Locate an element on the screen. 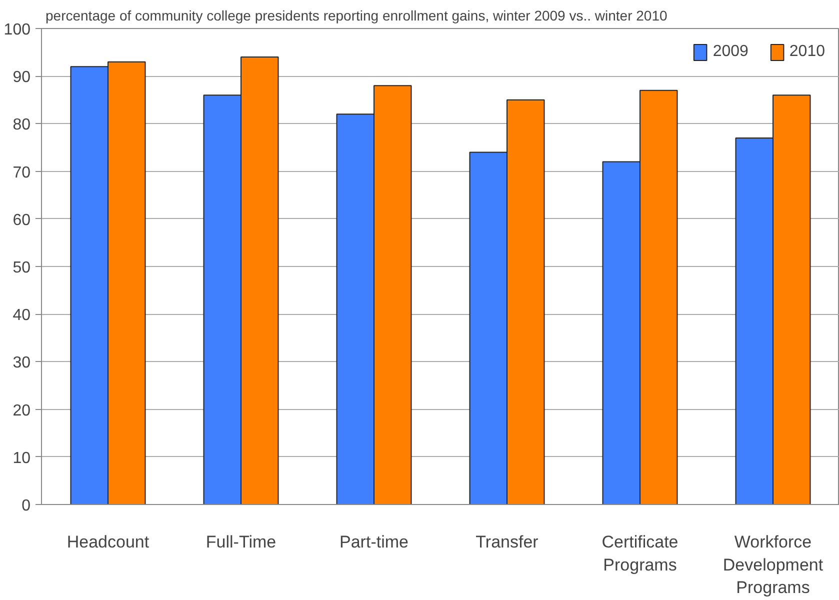 The height and width of the screenshot is (600, 839). y-tick-label: 30 is located at coordinates (21, 363).